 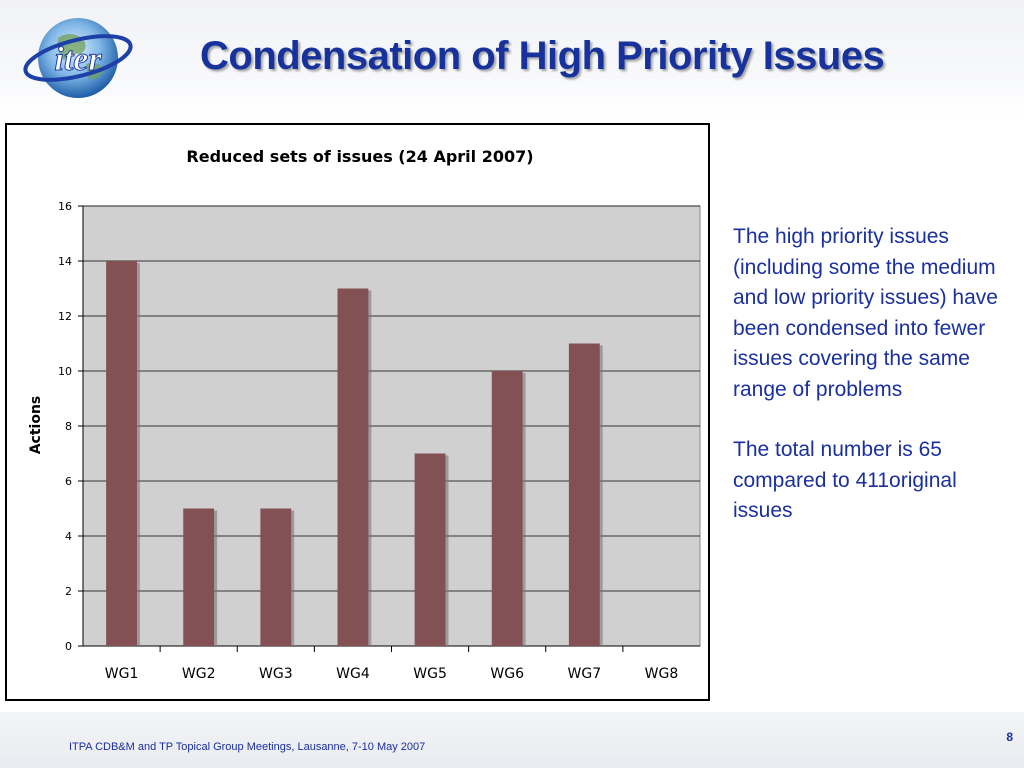 I want to click on x-tick-label: WG5, so click(x=430, y=674).